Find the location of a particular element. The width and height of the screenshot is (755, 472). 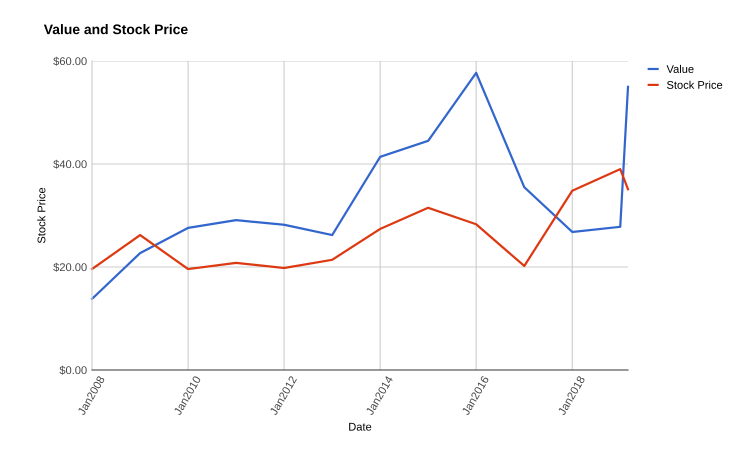

y-tick-label: $20.00 is located at coordinates (70, 267).